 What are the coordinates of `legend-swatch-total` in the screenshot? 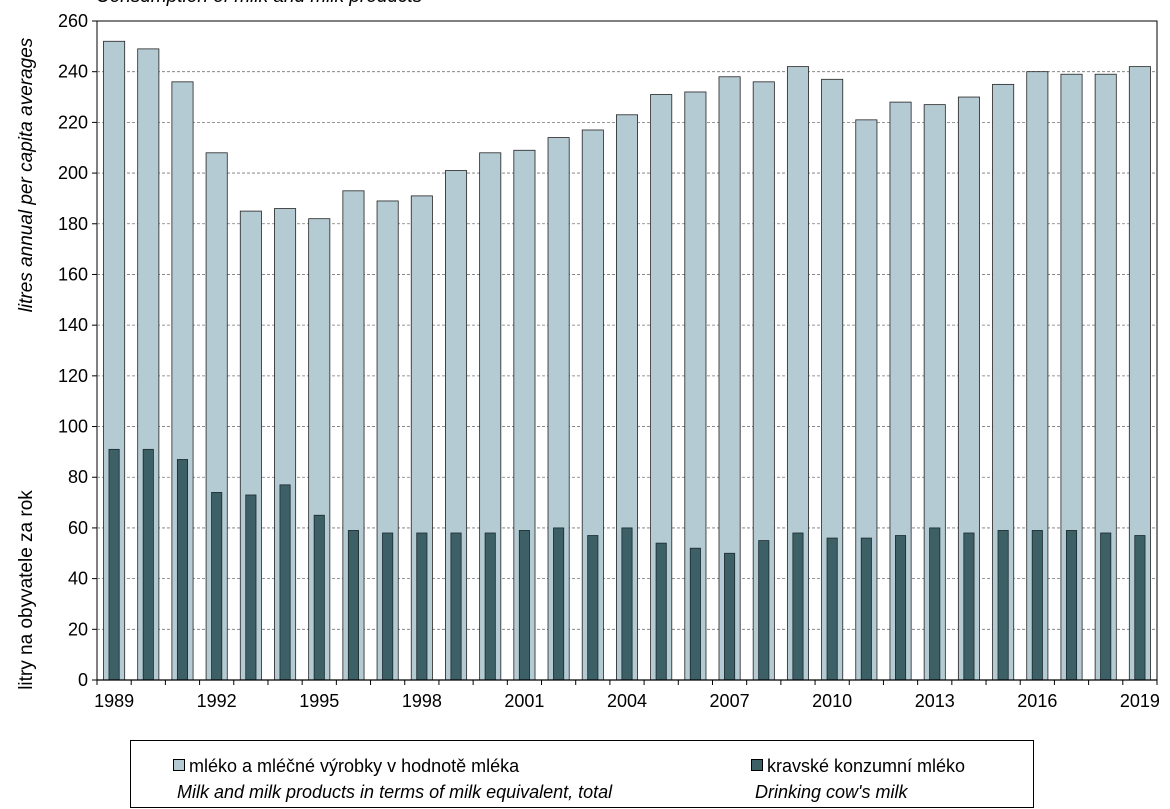 It's located at (179, 765).